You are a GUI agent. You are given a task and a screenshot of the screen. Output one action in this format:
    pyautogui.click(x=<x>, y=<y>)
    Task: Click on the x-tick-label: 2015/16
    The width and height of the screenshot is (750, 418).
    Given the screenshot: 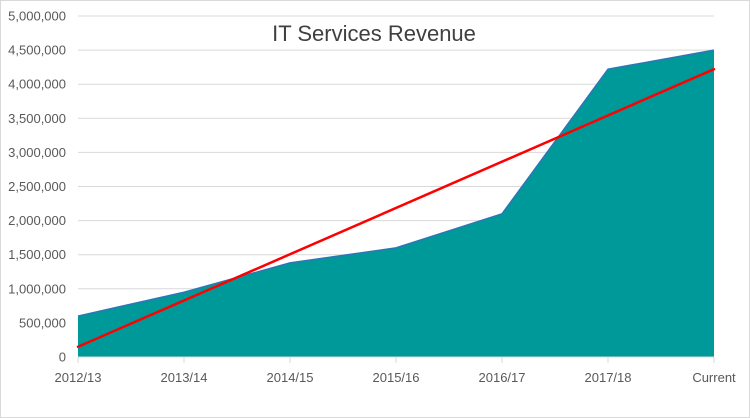 What is the action you would take?
    pyautogui.click(x=396, y=377)
    